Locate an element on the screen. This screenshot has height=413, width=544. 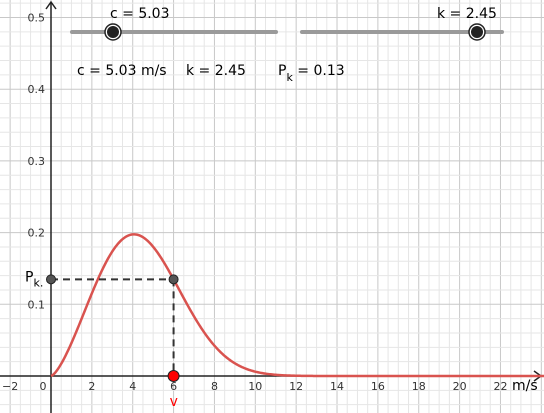
x-tick-label: 18 is located at coordinates (419, 386).